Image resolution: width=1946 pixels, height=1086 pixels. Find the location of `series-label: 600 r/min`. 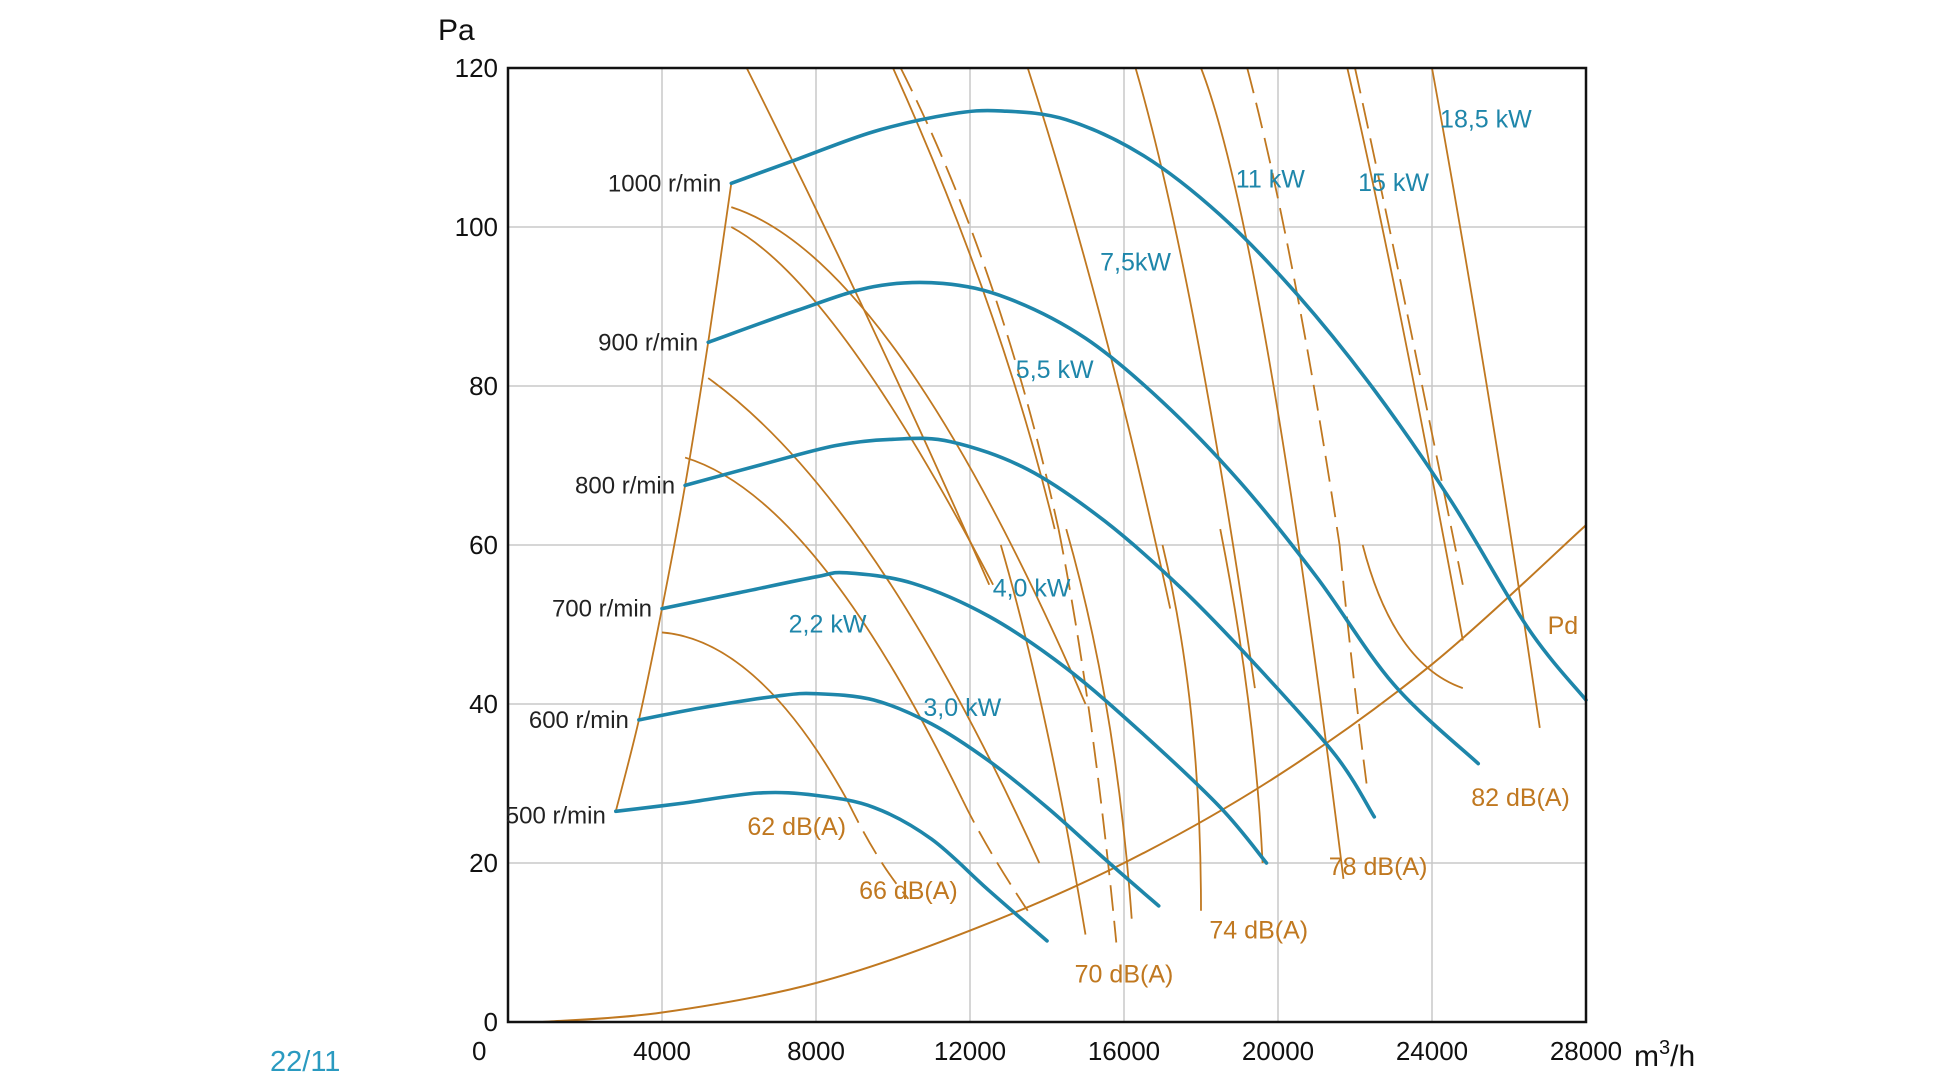

series-label: 600 r/min is located at coordinates (579, 720).